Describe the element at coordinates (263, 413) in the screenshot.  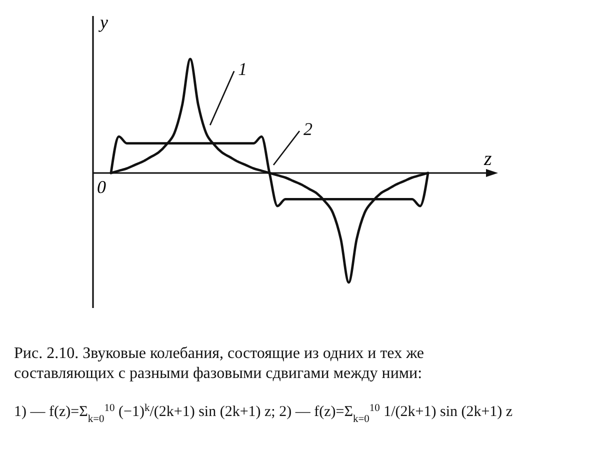
I see `text: 1) — f(z)=Σ$_{k=0}$$^{10}$ (−1)$^{k}$/(2k+1) sin (2k+1) z; 2) — f(z)=Σ$_{k=0}$$^{10}$ 1/(2k+1) sin (2k+1) z` at that location.